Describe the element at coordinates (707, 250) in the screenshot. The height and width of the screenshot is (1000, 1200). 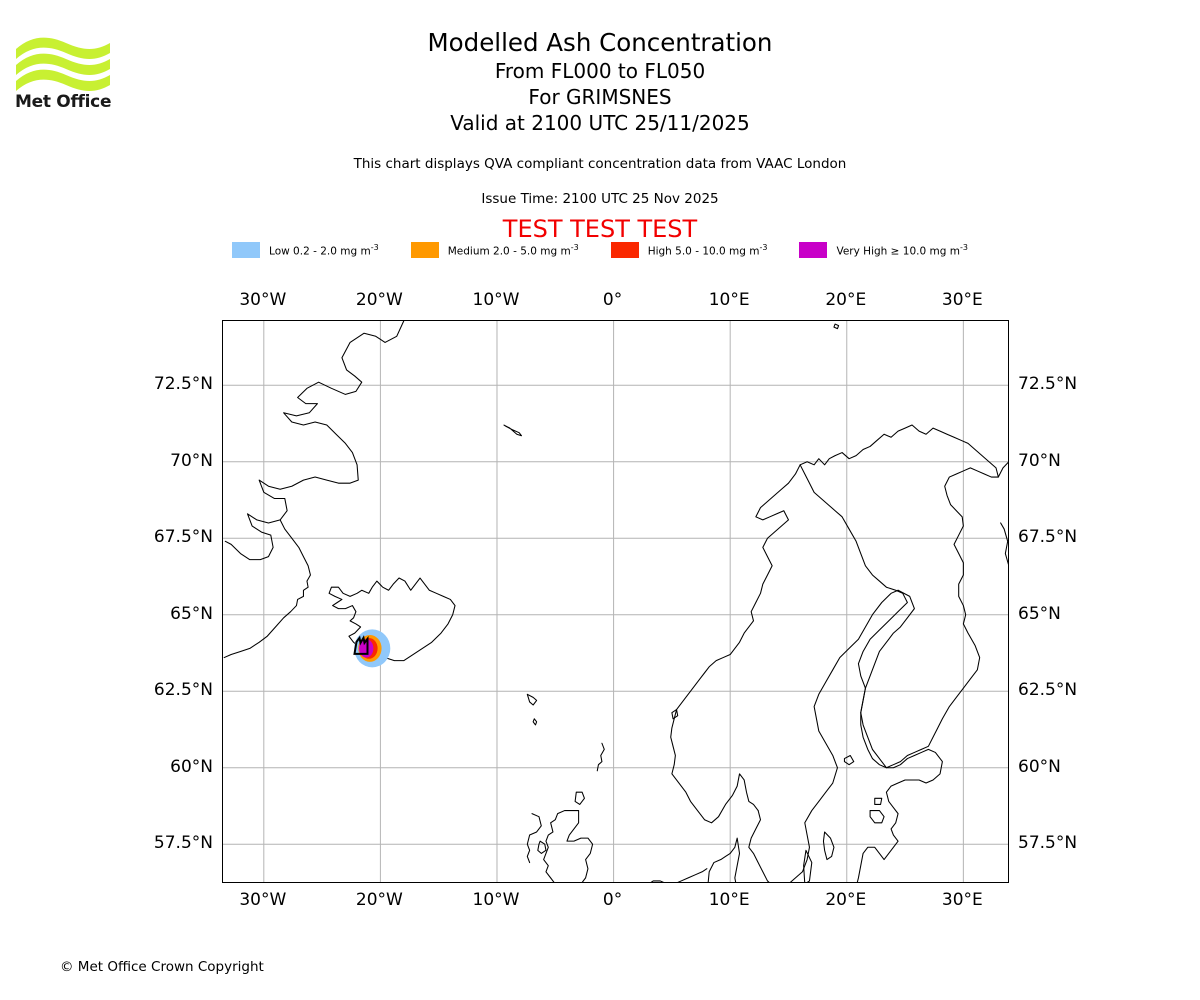
I see `legend-label-high: High 5.0 - 10.0 mg m-3` at that location.